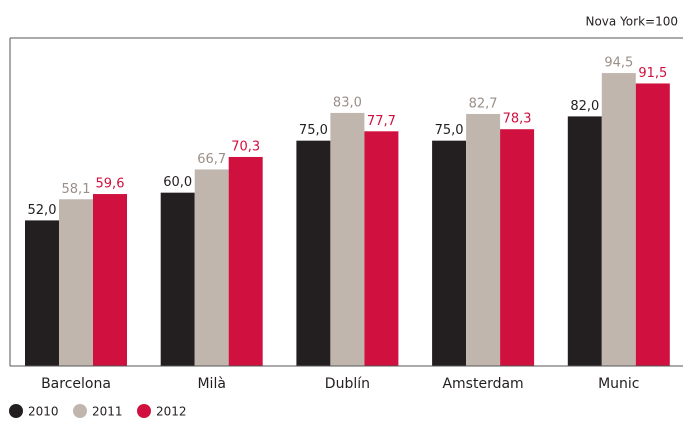  I want to click on value-label: 77,7, so click(381, 121).